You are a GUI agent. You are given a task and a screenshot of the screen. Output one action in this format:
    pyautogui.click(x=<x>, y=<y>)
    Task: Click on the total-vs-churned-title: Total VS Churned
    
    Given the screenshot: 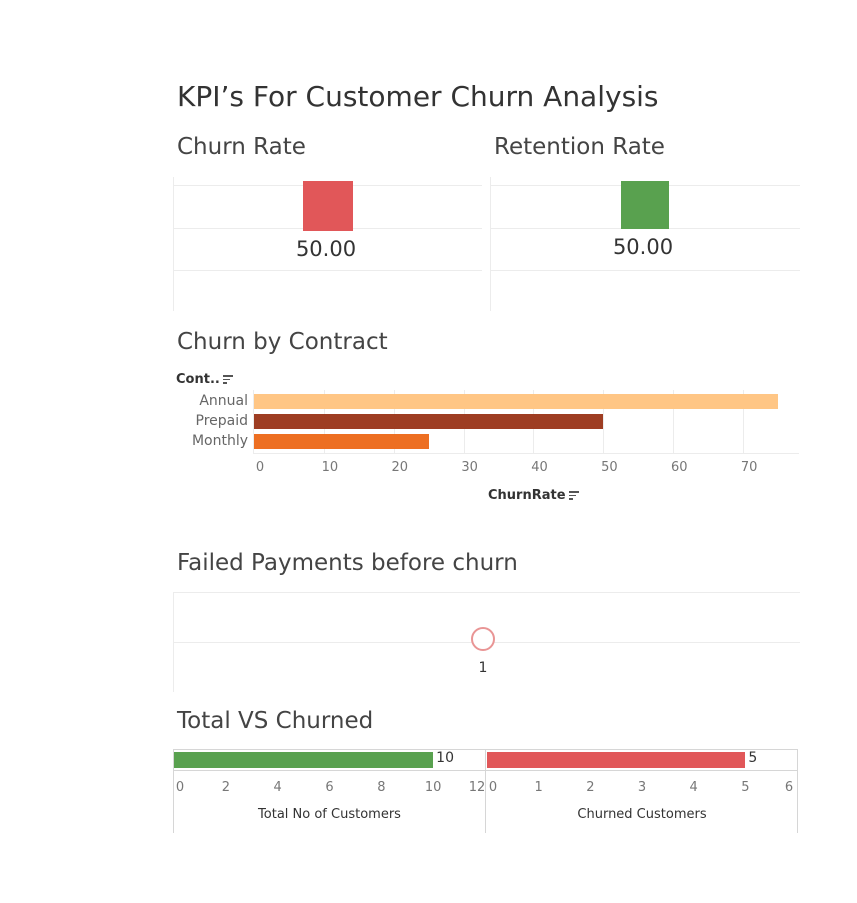 What is the action you would take?
    pyautogui.click(x=275, y=721)
    